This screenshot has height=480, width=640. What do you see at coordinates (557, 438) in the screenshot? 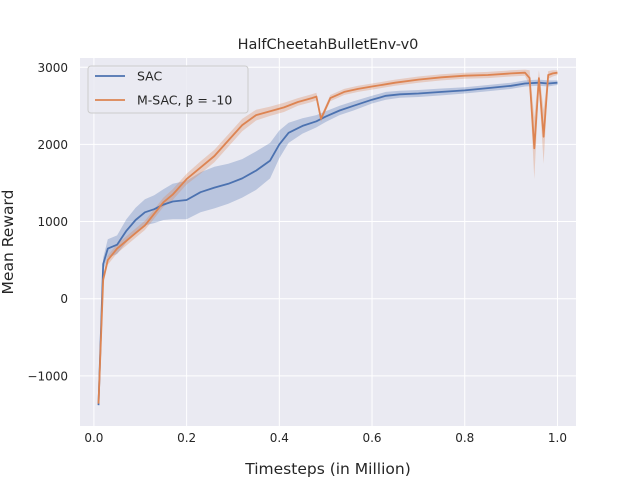
I see `x-tick-label: 1.0` at bounding box center [557, 438].